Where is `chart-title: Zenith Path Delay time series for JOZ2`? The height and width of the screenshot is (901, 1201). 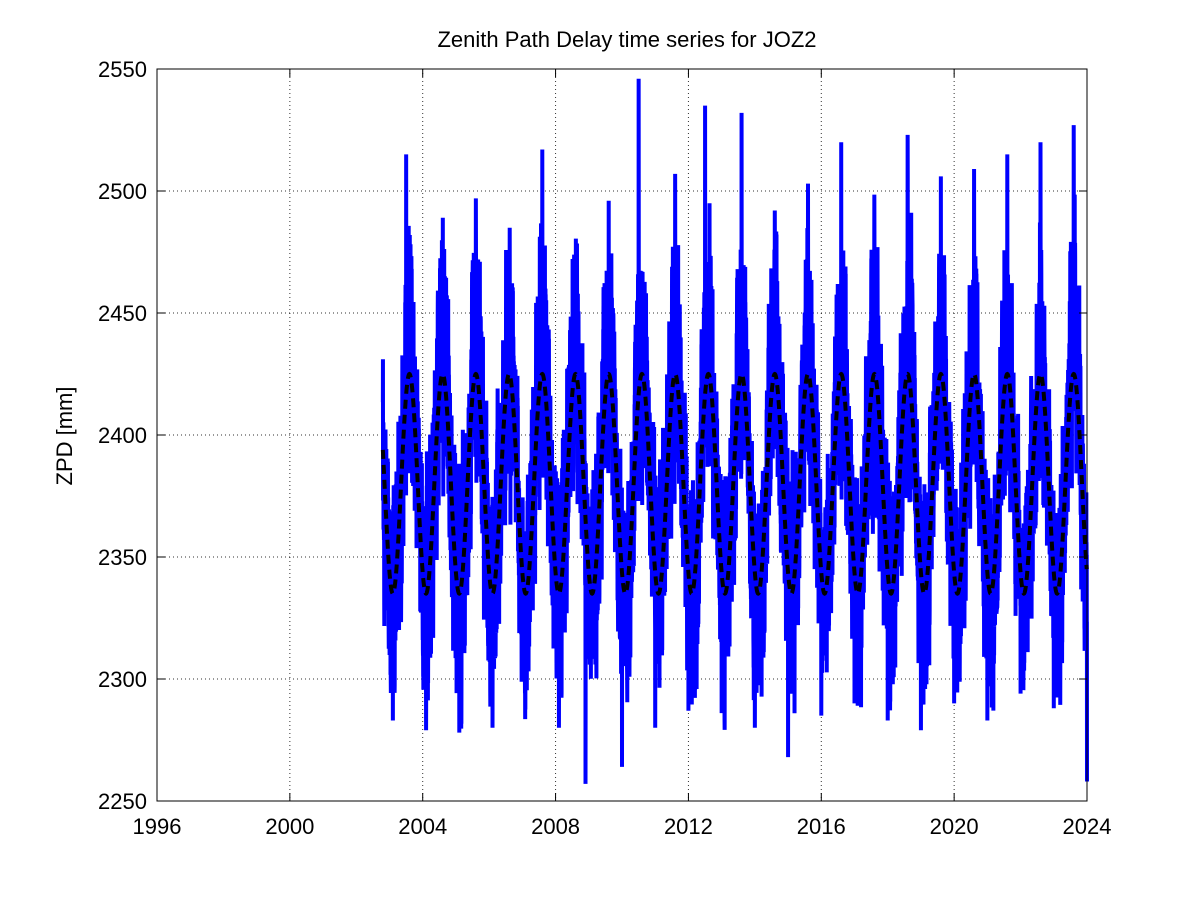
chart-title: Zenith Path Delay time series for JOZ2 is located at coordinates (626, 39).